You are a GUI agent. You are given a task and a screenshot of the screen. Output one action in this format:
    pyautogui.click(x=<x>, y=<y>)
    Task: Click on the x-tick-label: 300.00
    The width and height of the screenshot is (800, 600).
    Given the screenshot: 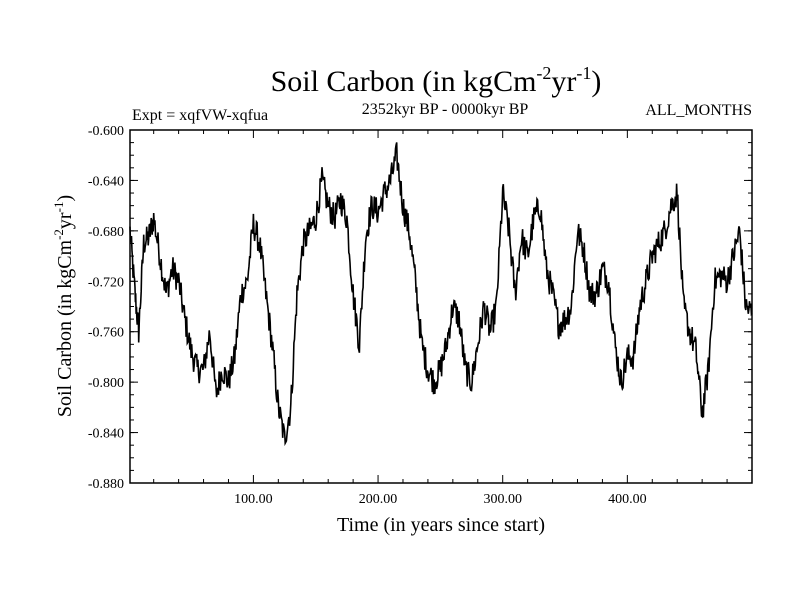 What is the action you would take?
    pyautogui.click(x=502, y=499)
    